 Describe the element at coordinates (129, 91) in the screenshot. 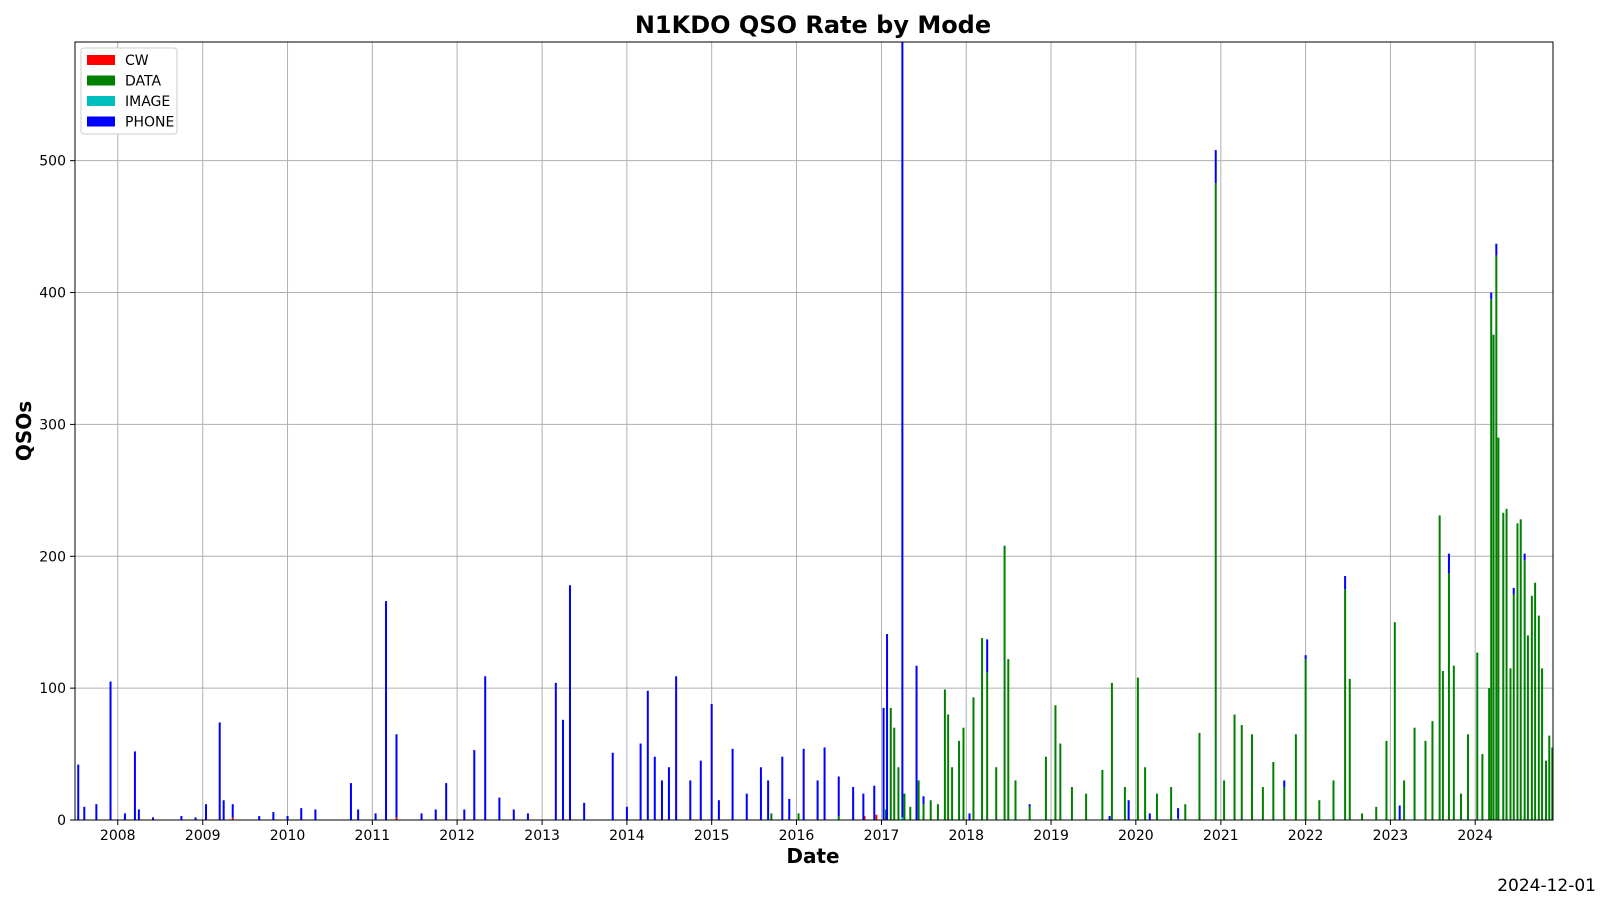

I see `legend: CW DATA IMAGE PHONE` at that location.